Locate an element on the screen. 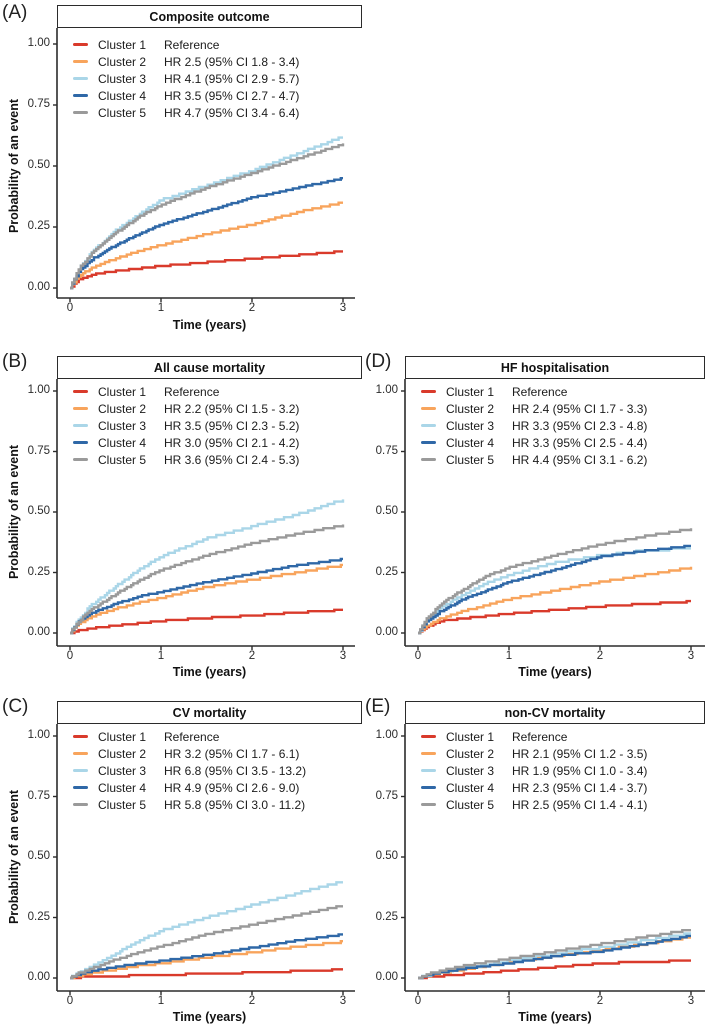 This screenshot has height=1032, width=709. legend-hazard-ratio: HR 2.2 (95% CI 1.5 - 3.2) is located at coordinates (232, 408).